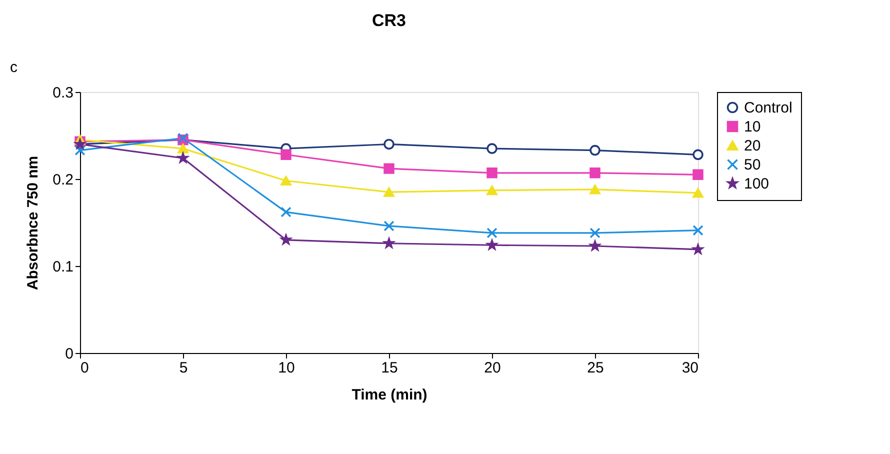  What do you see at coordinates (14, 67) in the screenshot?
I see `text: c` at bounding box center [14, 67].